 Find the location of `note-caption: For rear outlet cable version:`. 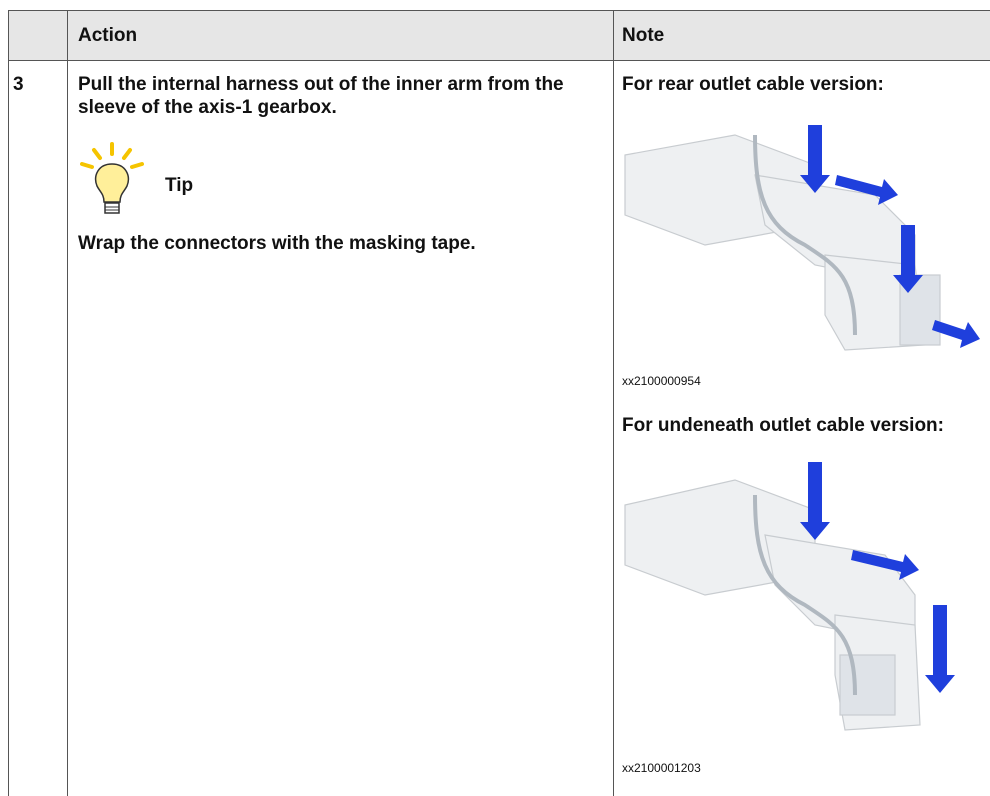

note-caption: For rear outlet cable version: is located at coordinates (753, 84).